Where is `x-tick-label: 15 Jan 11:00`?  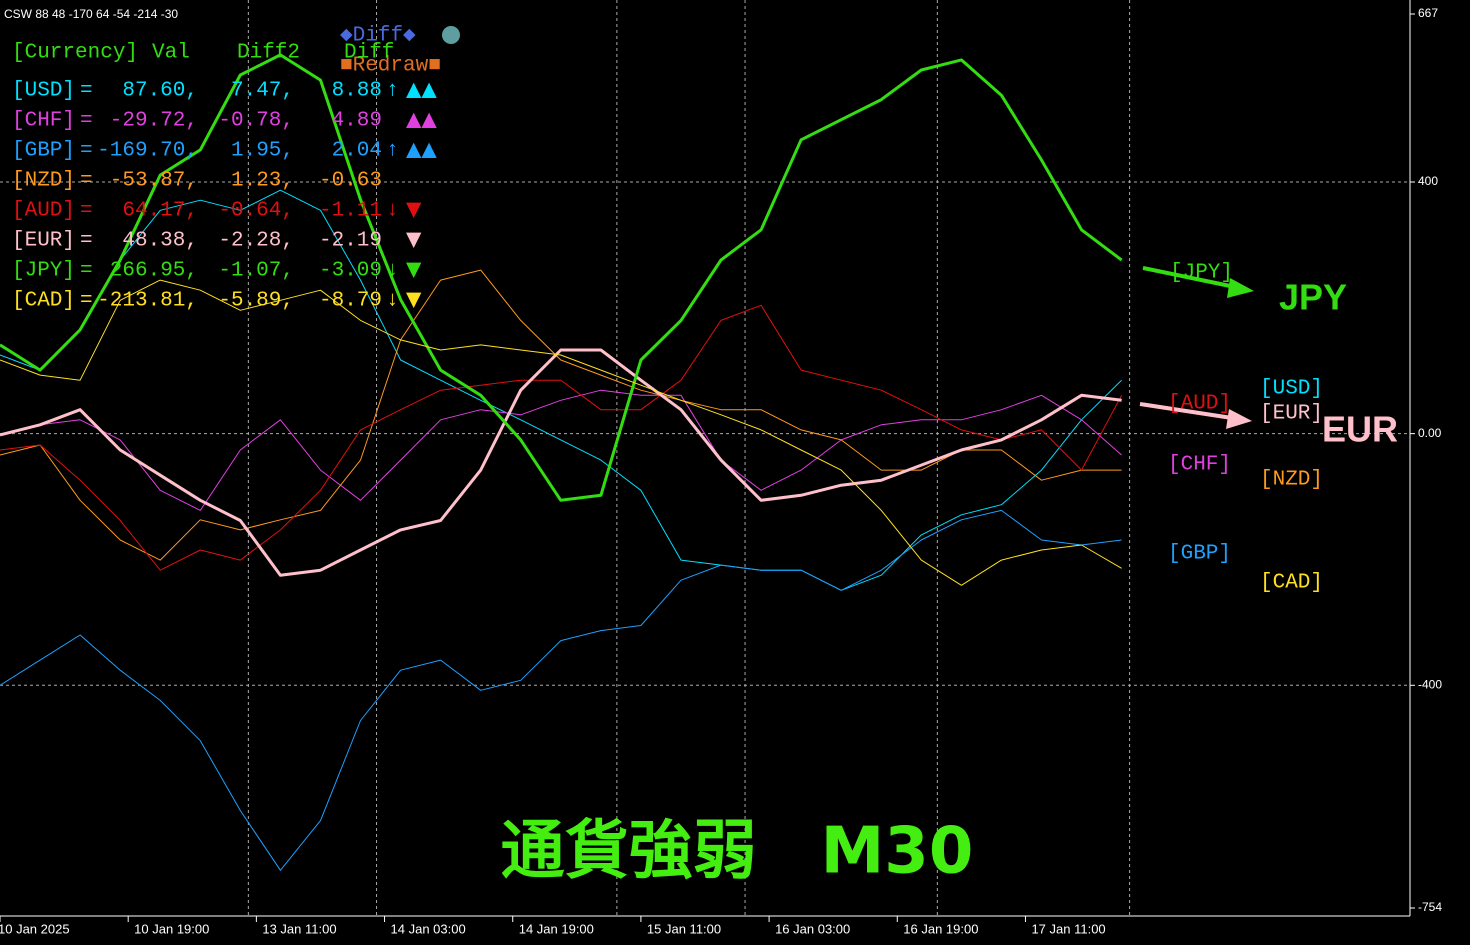
x-tick-label: 15 Jan 11:00 is located at coordinates (684, 928).